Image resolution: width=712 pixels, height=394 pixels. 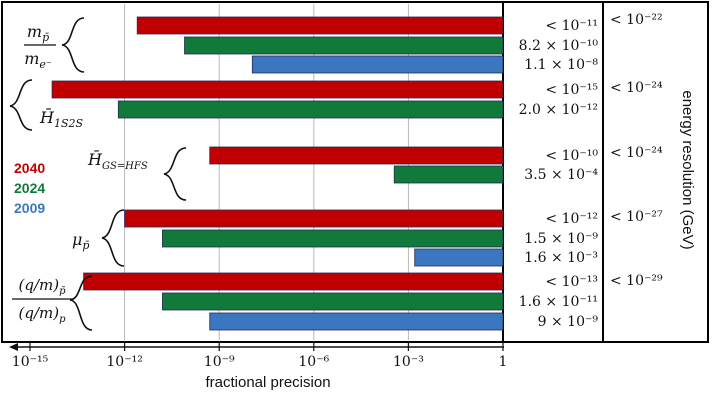 I want to click on label-h-hfs: H̄GS=HFS, so click(x=117, y=160).